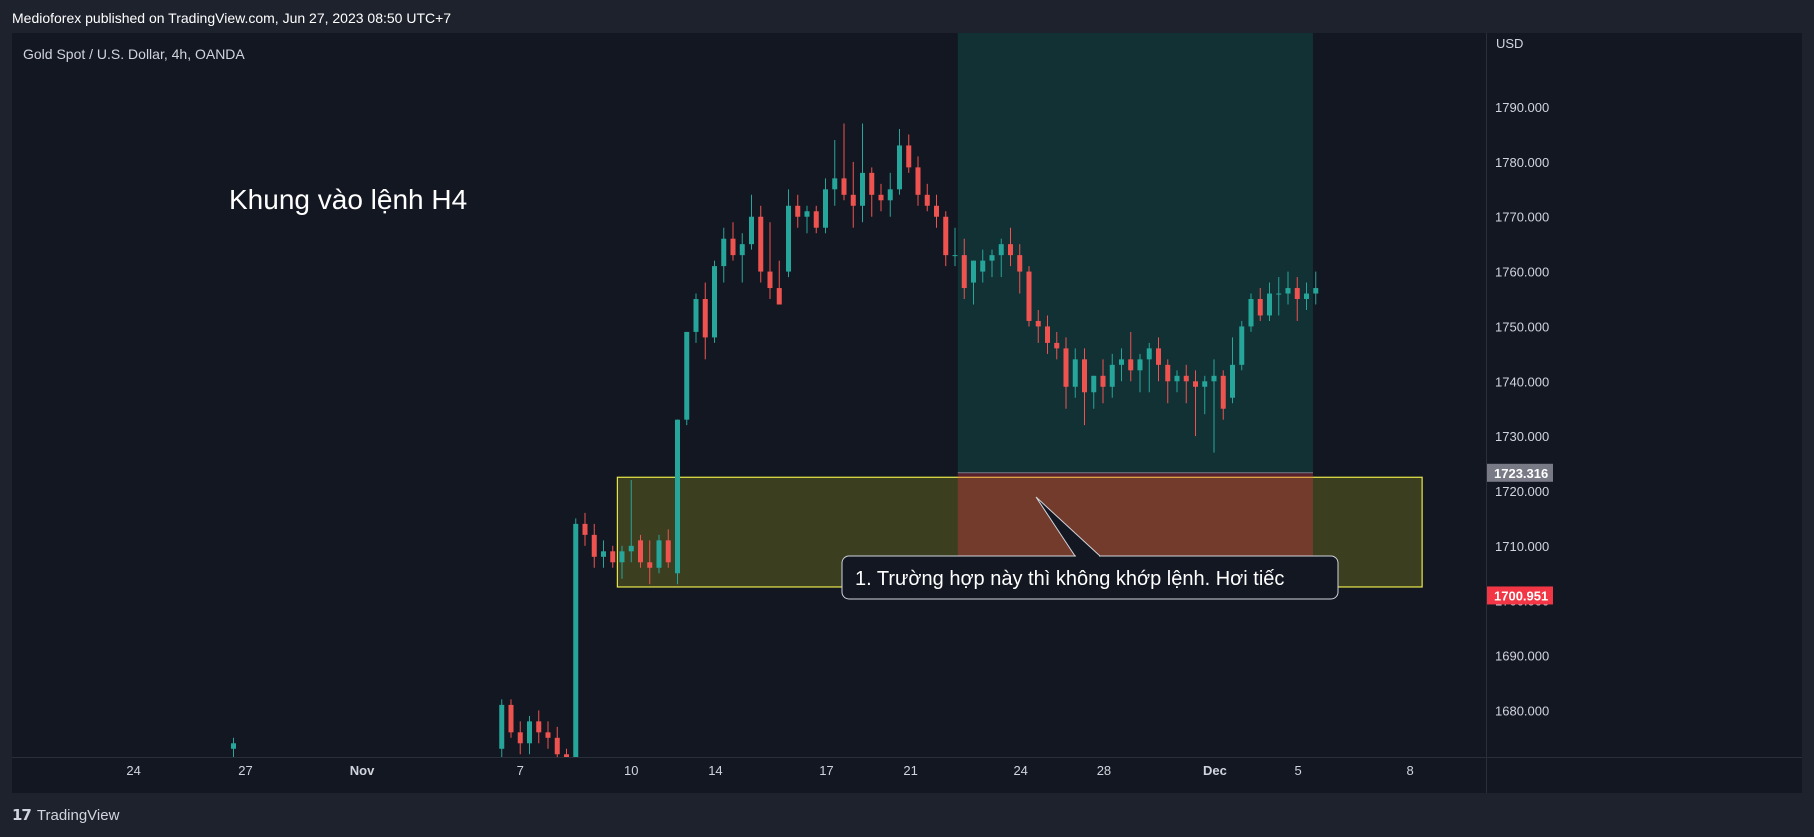 The height and width of the screenshot is (837, 1814). I want to click on x-tick-label: 28, so click(1104, 770).